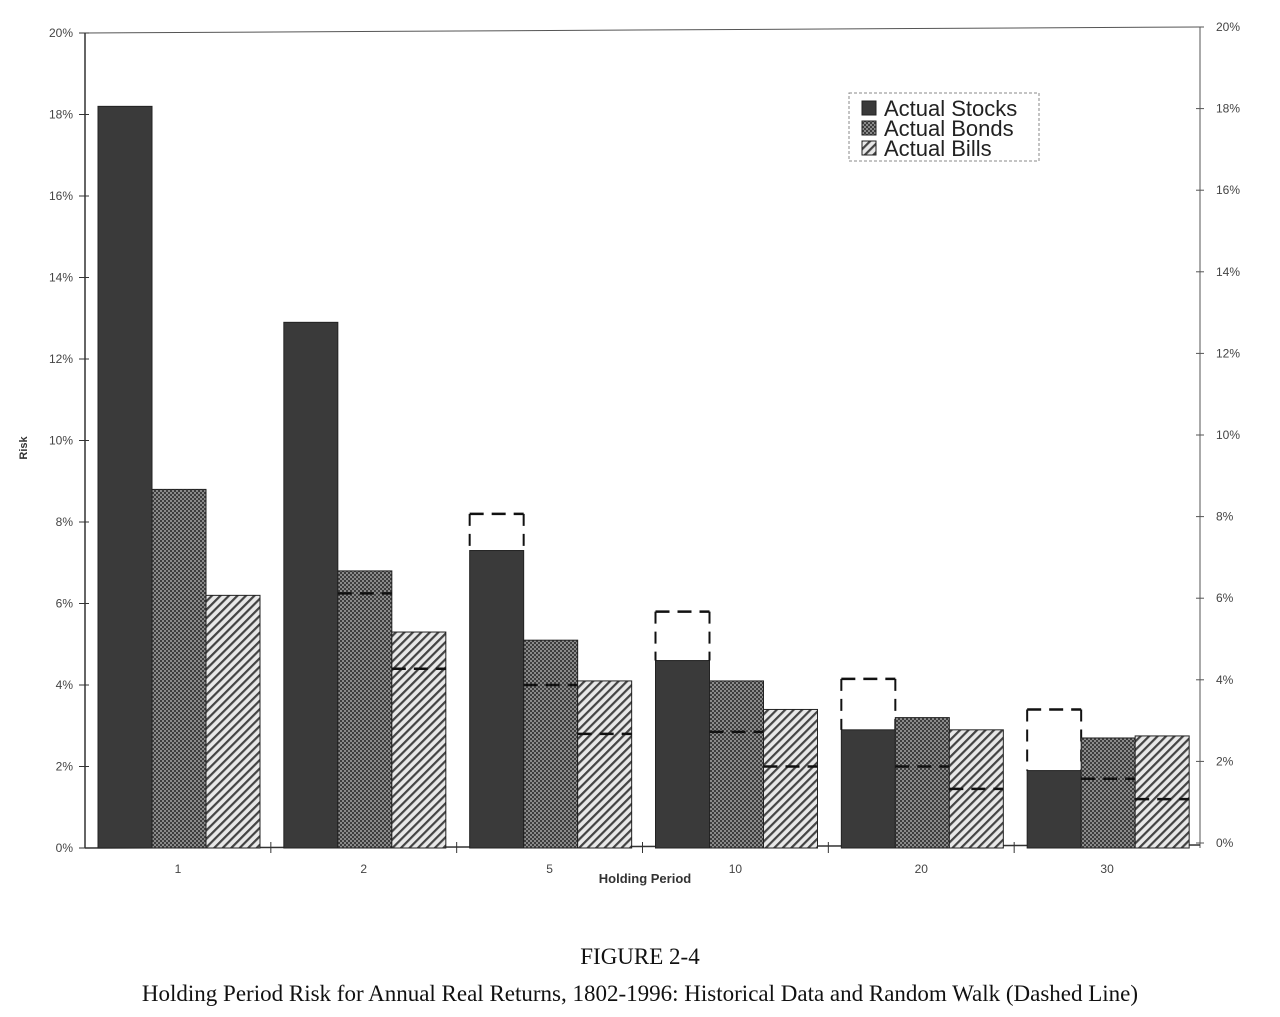 This screenshot has width=1280, height=1017. What do you see at coordinates (1228, 109) in the screenshot?
I see `y-tick-label-right: 18%` at bounding box center [1228, 109].